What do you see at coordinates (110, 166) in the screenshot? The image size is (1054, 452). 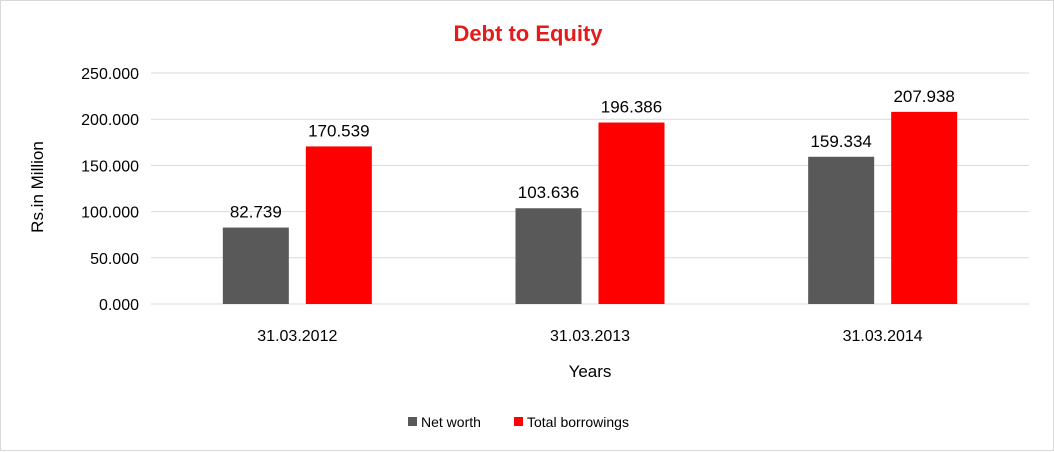 I see `y-tick-label: 150.000` at bounding box center [110, 166].